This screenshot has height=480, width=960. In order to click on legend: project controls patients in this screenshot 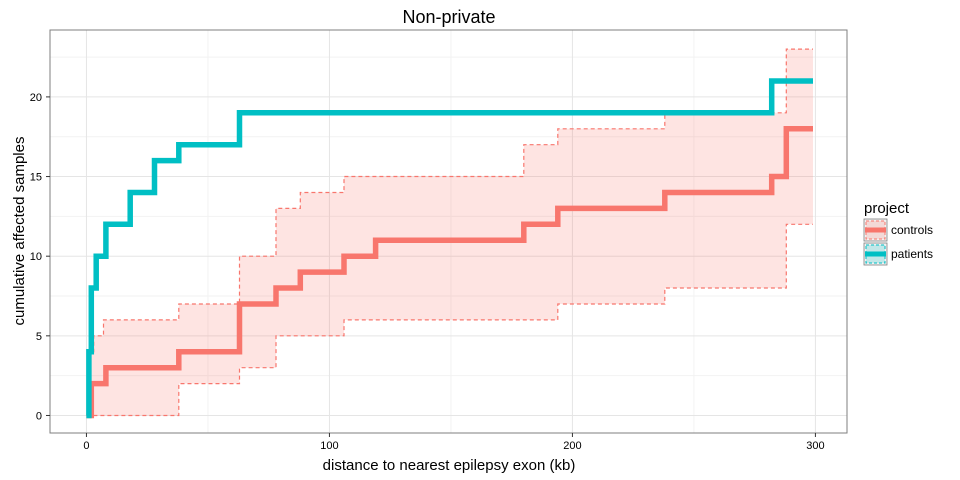, I will do `click(898, 233)`.